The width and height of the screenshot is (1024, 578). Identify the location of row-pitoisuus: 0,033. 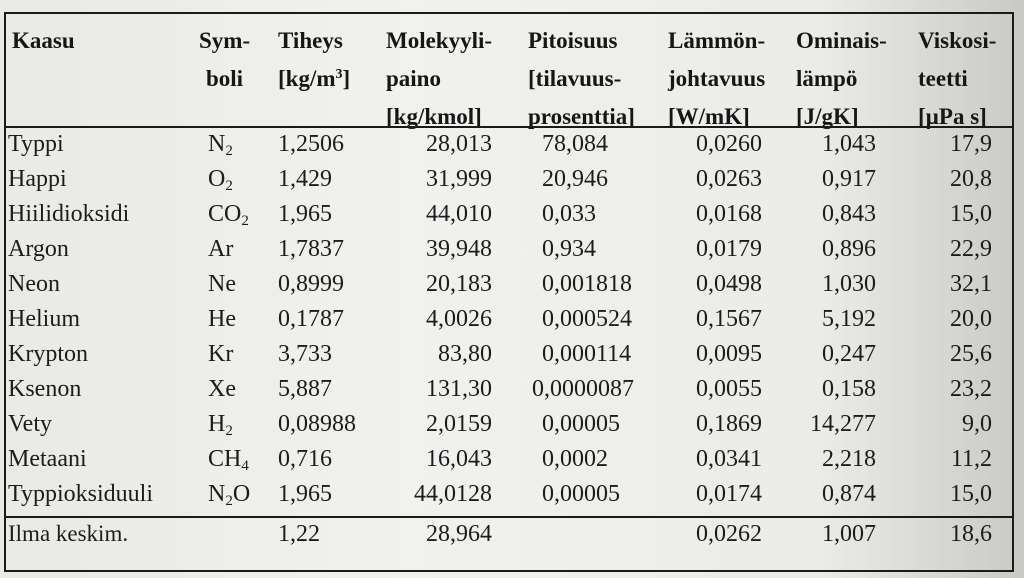
(569, 214).